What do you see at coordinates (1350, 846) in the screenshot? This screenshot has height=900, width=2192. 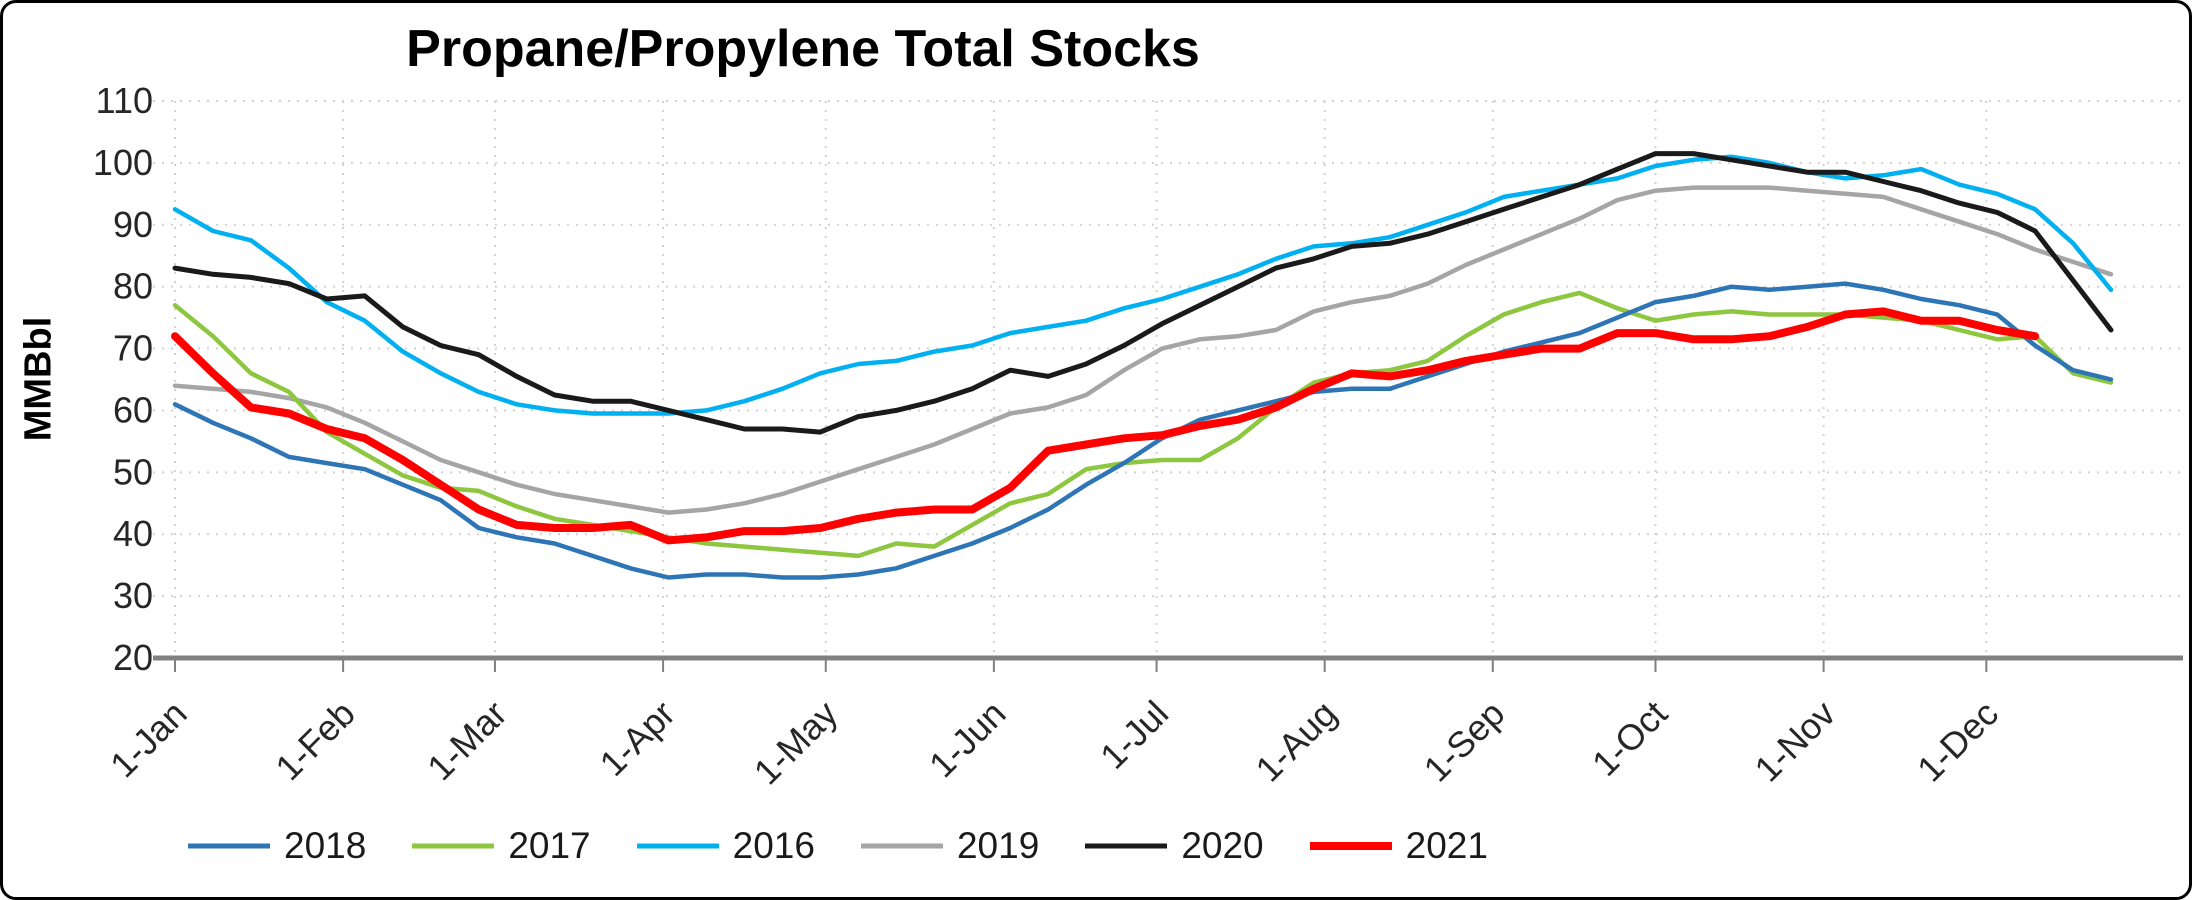 I see `legend-swatch-2021` at bounding box center [1350, 846].